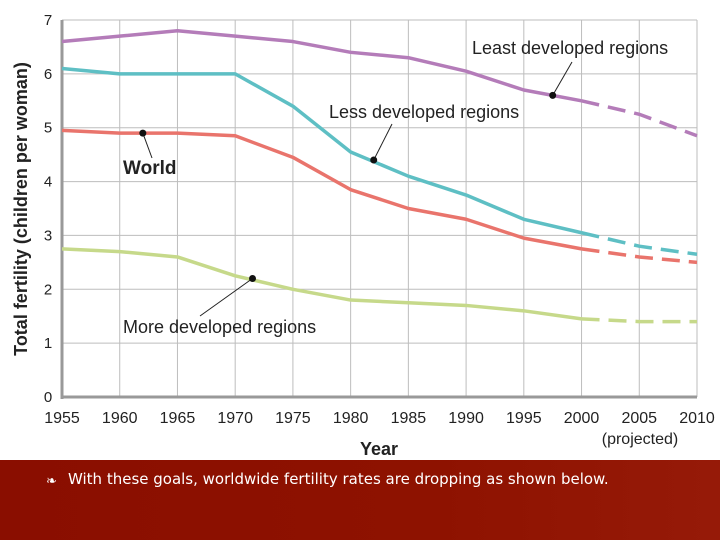 The image size is (720, 540). What do you see at coordinates (235, 418) in the screenshot?
I see `x-tick-label: 1970` at bounding box center [235, 418].